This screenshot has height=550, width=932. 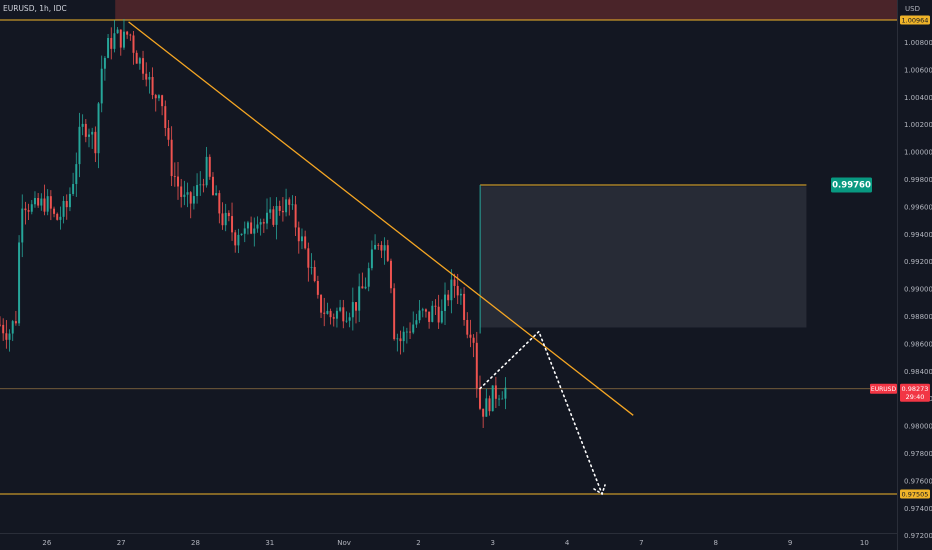 What do you see at coordinates (914, 275) in the screenshot?
I see `price-axis-panel` at bounding box center [914, 275].